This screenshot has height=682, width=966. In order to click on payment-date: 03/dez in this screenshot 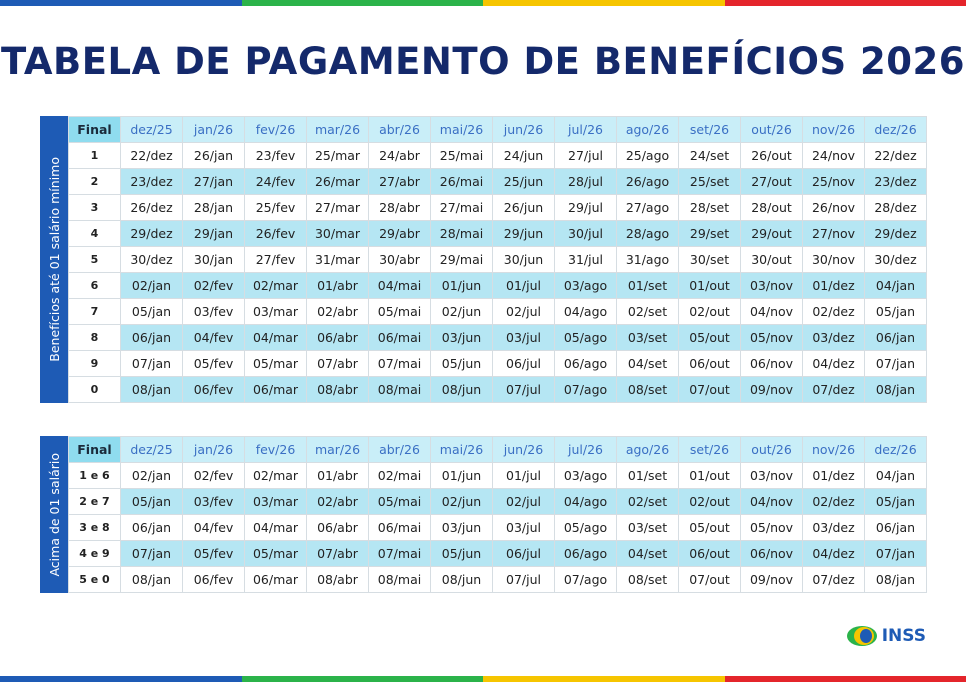, I will do `click(833, 337)`.